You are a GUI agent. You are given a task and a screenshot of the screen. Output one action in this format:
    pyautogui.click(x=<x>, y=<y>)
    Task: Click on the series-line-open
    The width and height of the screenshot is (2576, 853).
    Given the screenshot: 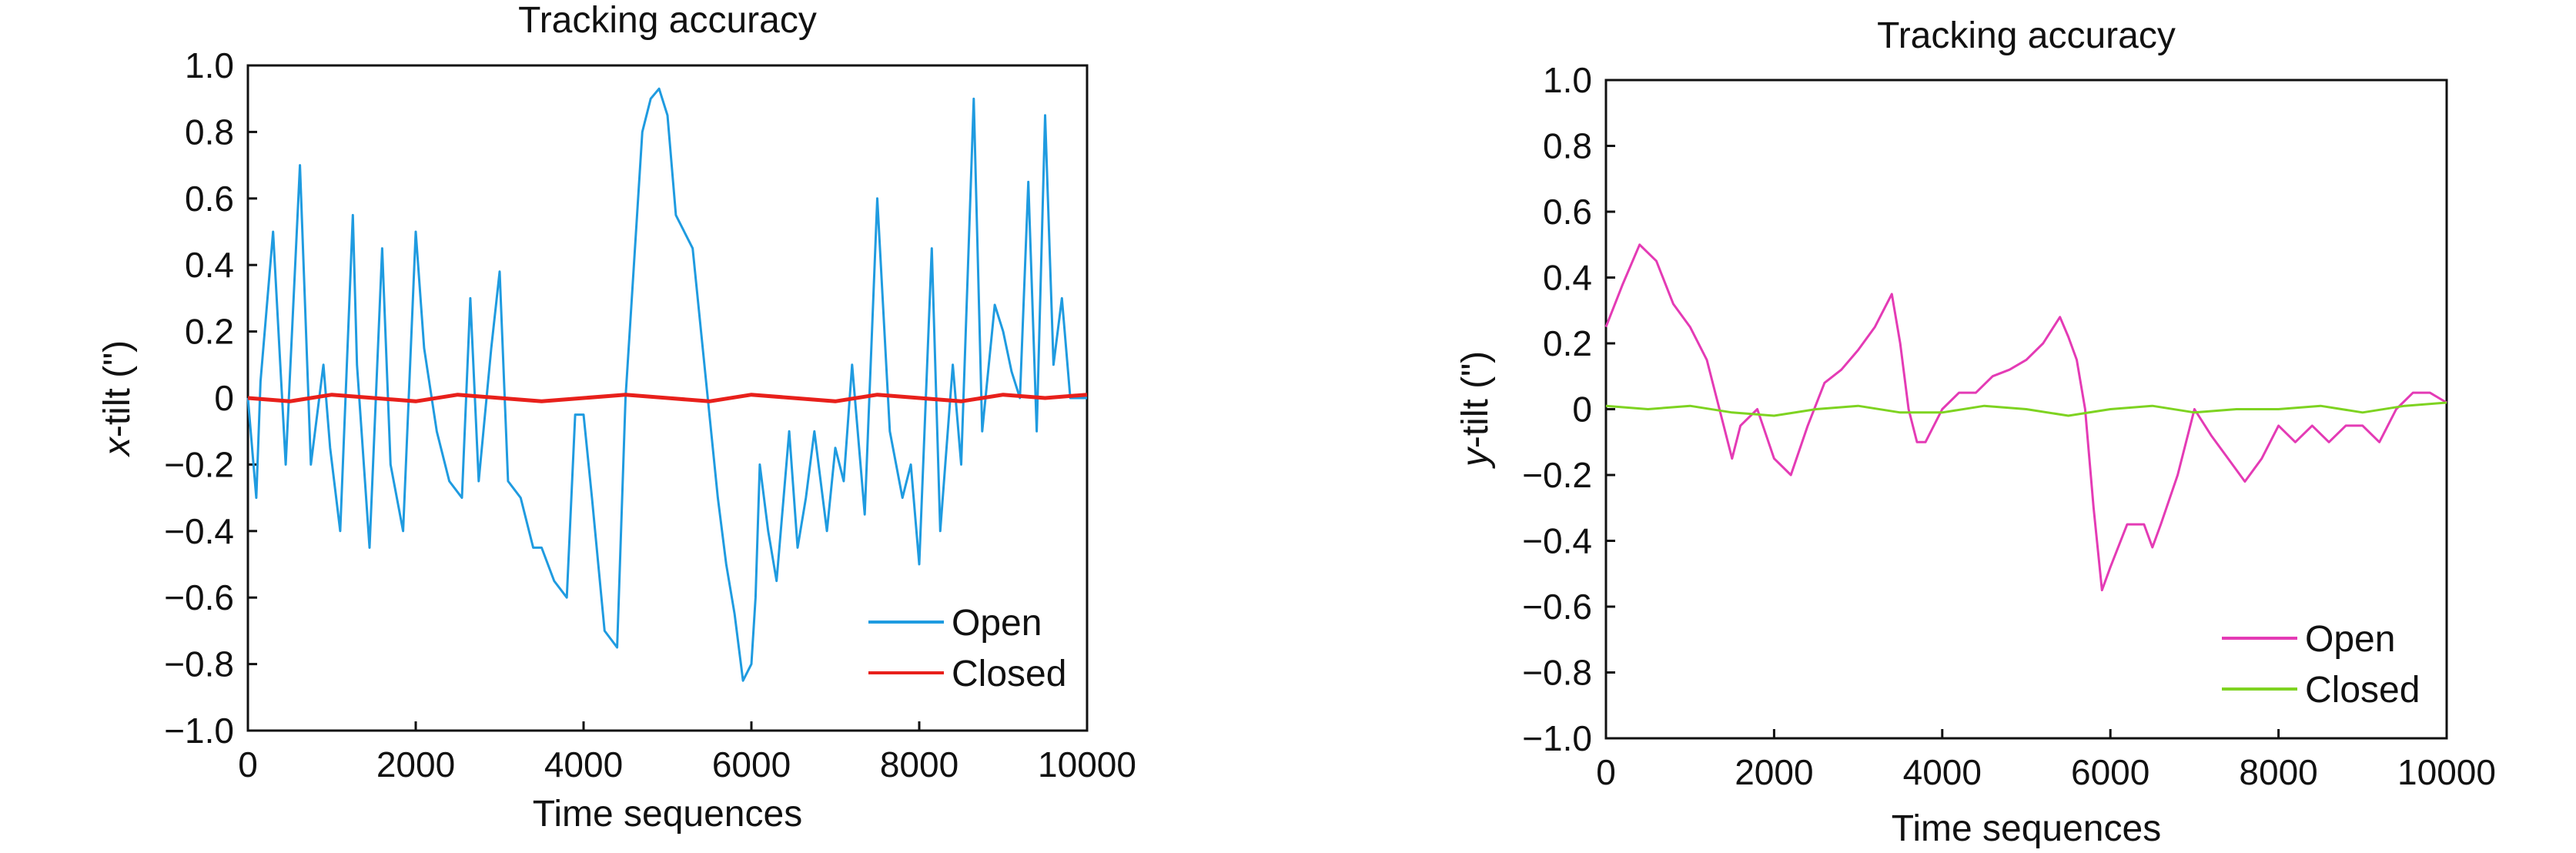 What is the action you would take?
    pyautogui.click(x=2025, y=417)
    